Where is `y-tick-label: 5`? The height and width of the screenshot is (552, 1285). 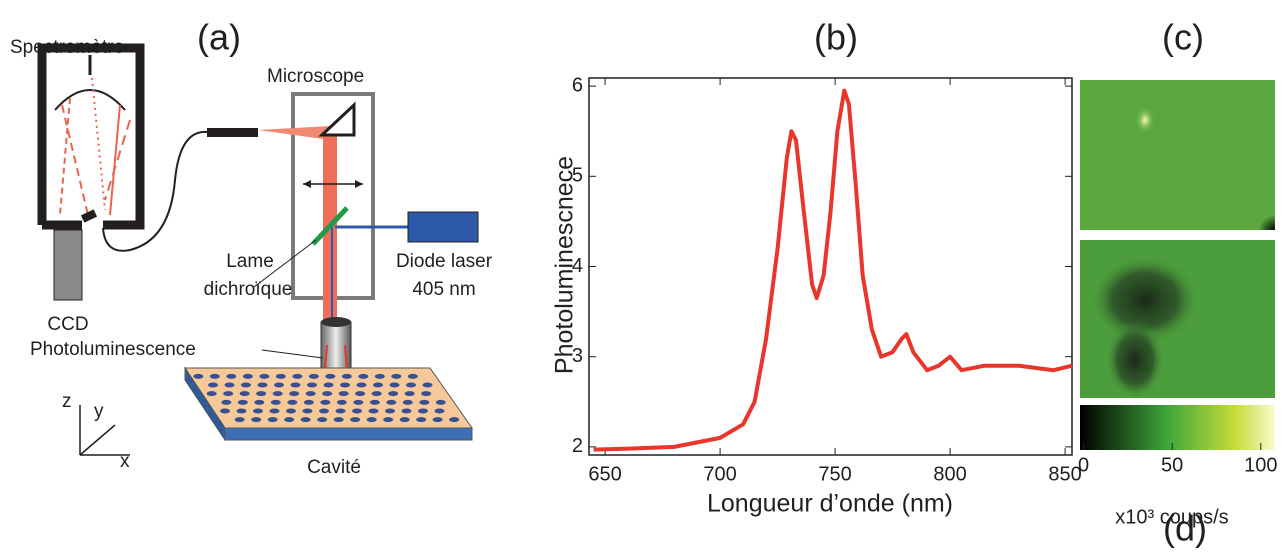
y-tick-label: 5 is located at coordinates (577, 176).